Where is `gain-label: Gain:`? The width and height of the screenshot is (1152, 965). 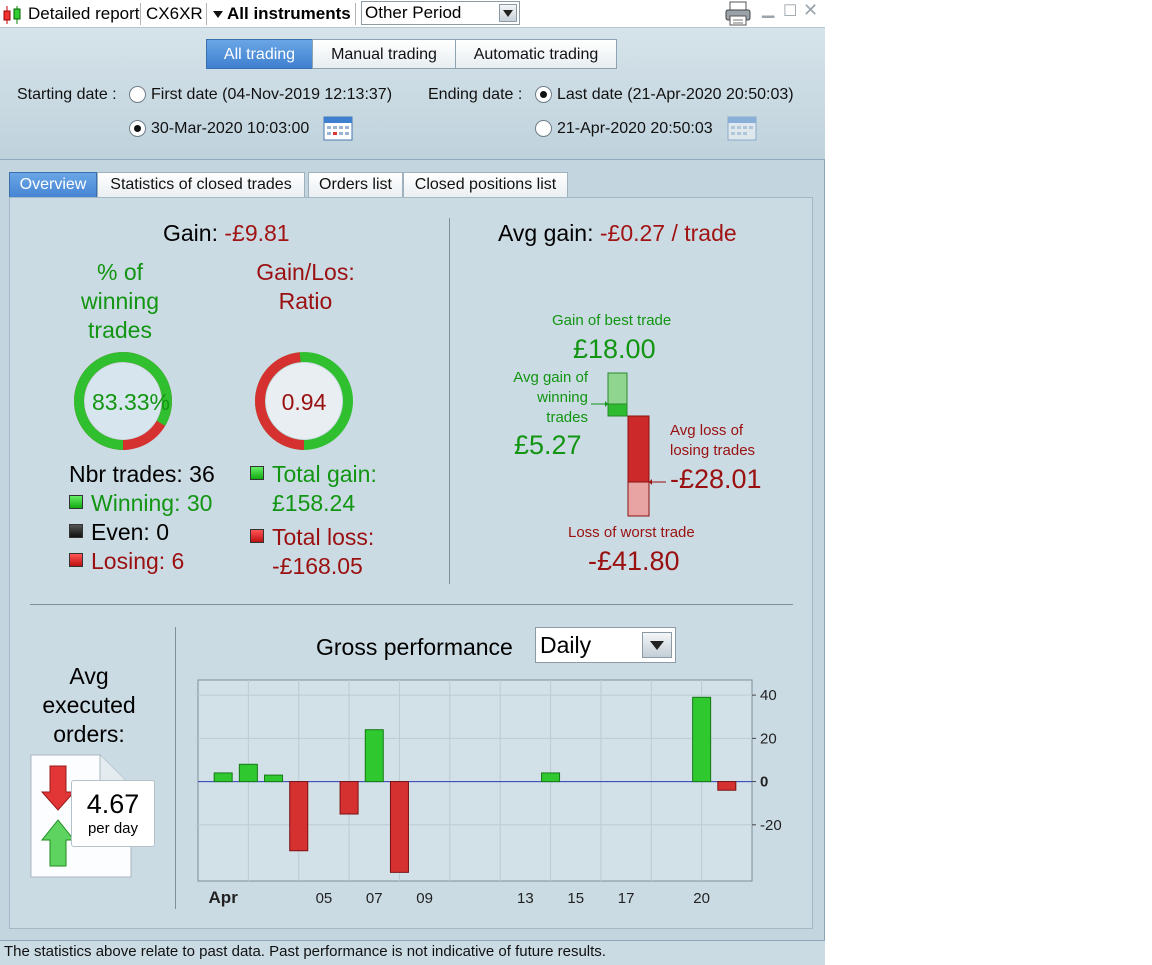 gain-label: Gain: is located at coordinates (190, 233).